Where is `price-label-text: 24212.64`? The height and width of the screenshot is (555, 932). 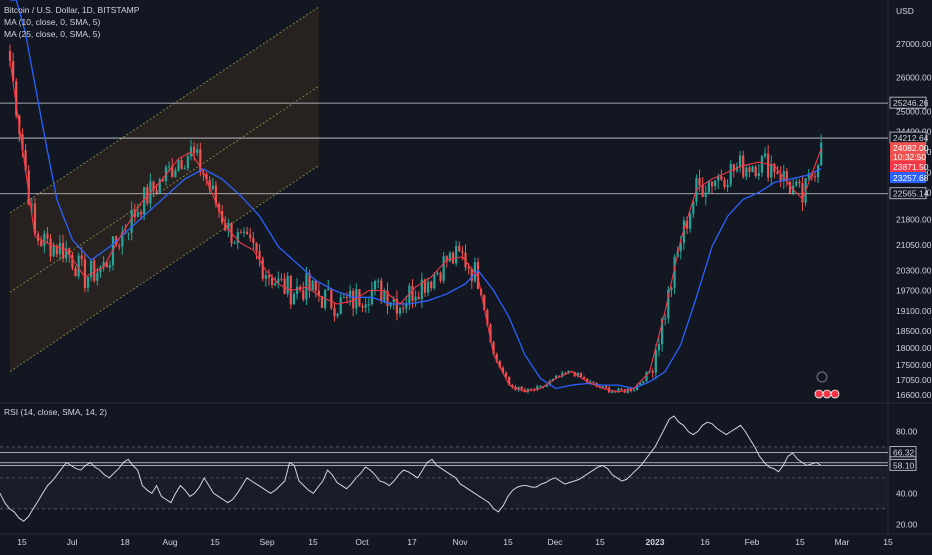 price-label-text: 24212.64 is located at coordinates (911, 138).